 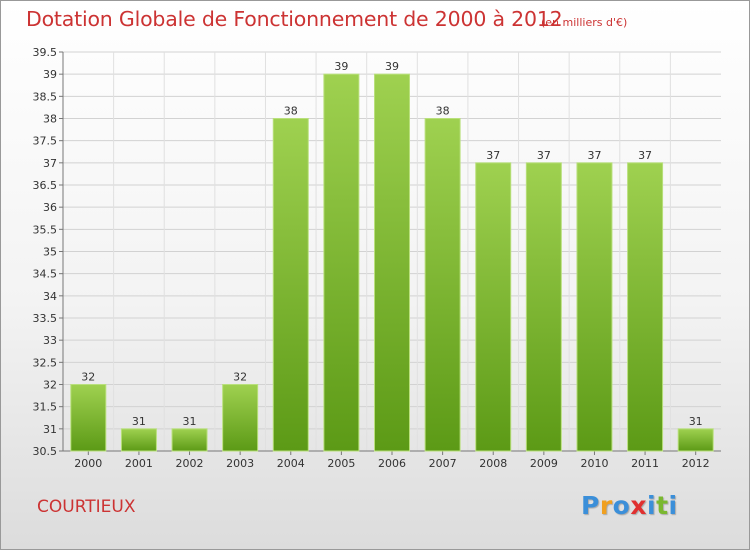 I want to click on x-tick-label: 2003, so click(x=240, y=463).